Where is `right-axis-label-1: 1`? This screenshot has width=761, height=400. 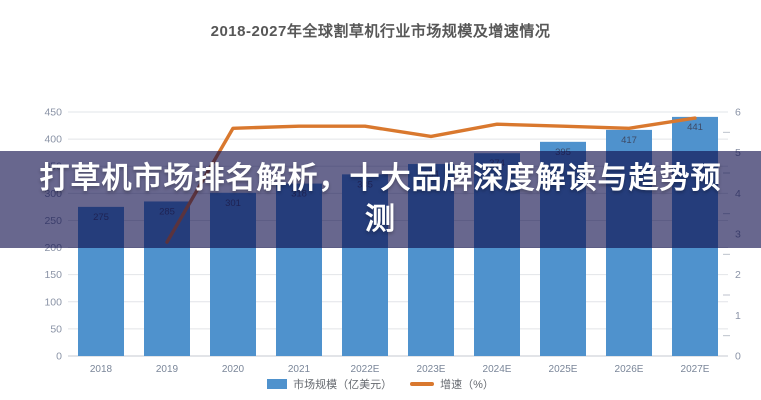
right-axis-label-1: 1 is located at coordinates (738, 316).